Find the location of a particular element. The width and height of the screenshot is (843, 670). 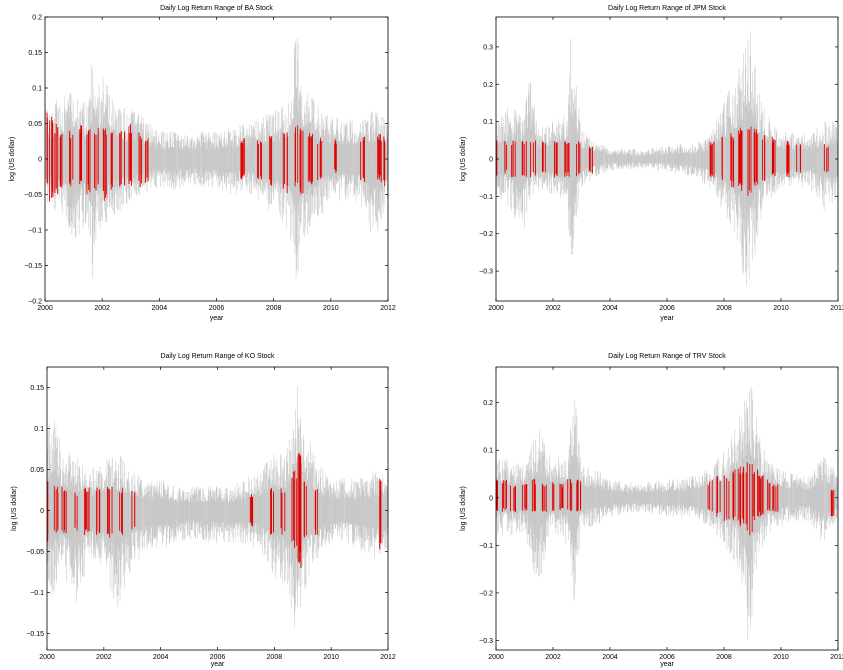

range-bars is located at coordinates (217, 507).